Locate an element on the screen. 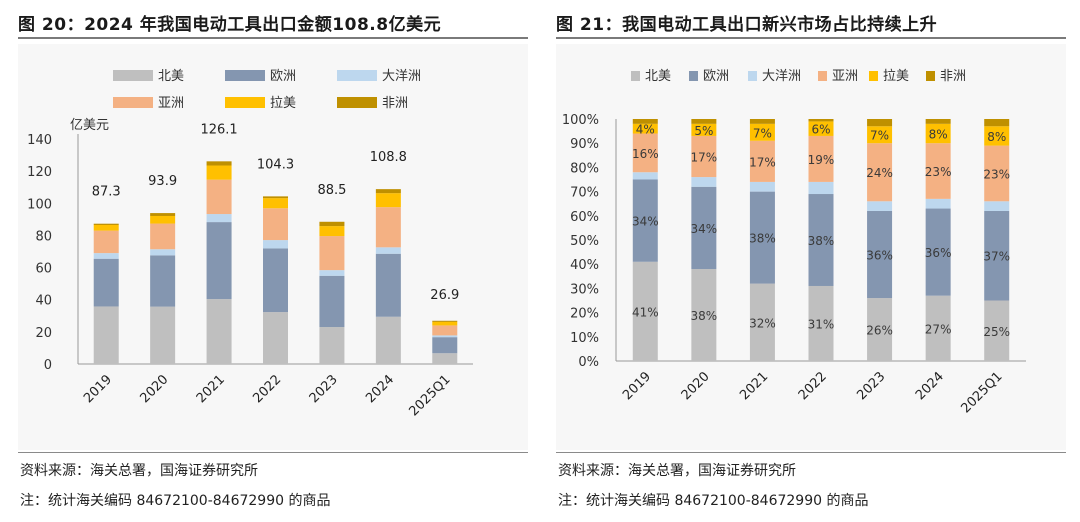 The width and height of the screenshot is (1080, 522). data-label: 26% is located at coordinates (879, 331).